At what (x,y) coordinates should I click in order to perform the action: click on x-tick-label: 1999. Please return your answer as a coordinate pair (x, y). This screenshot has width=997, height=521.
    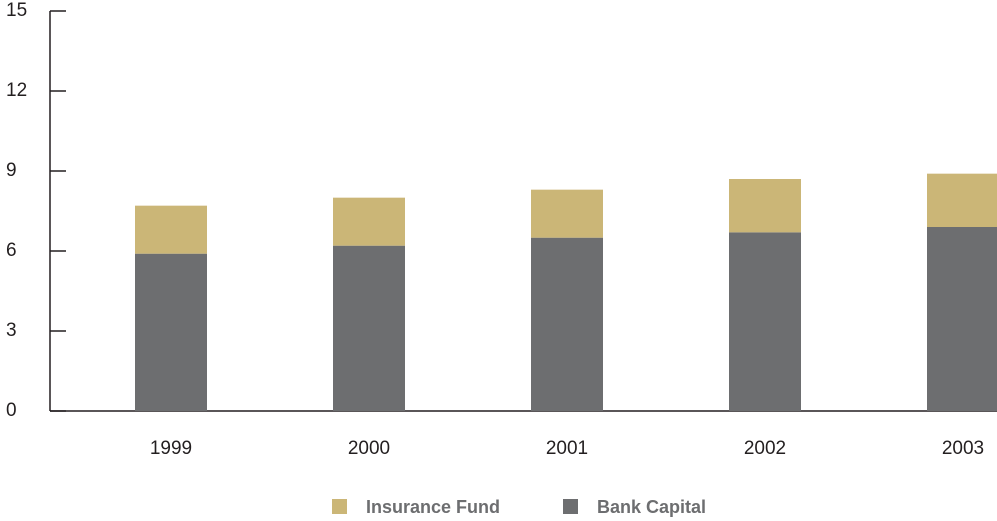
    Looking at the image, I should click on (171, 448).